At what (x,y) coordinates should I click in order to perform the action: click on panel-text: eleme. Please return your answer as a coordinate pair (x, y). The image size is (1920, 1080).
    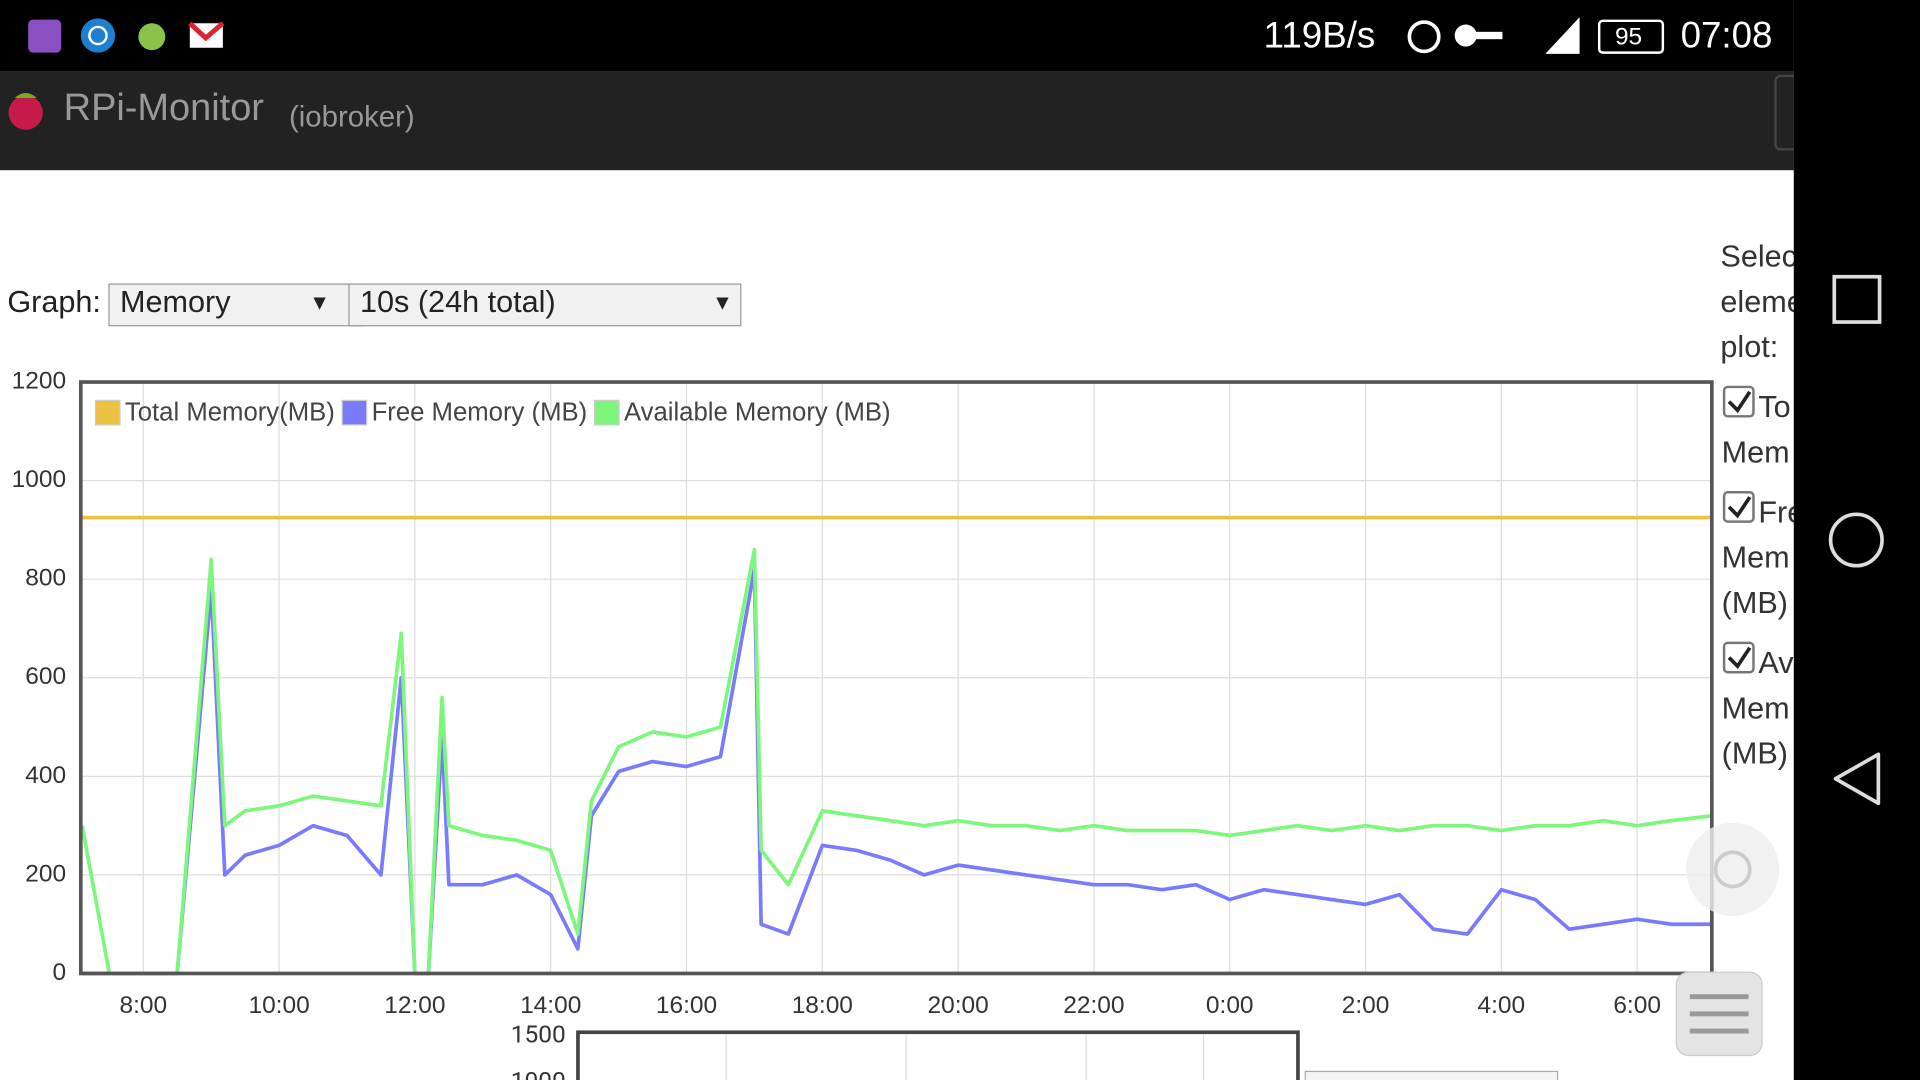
    Looking at the image, I should click on (1761, 302).